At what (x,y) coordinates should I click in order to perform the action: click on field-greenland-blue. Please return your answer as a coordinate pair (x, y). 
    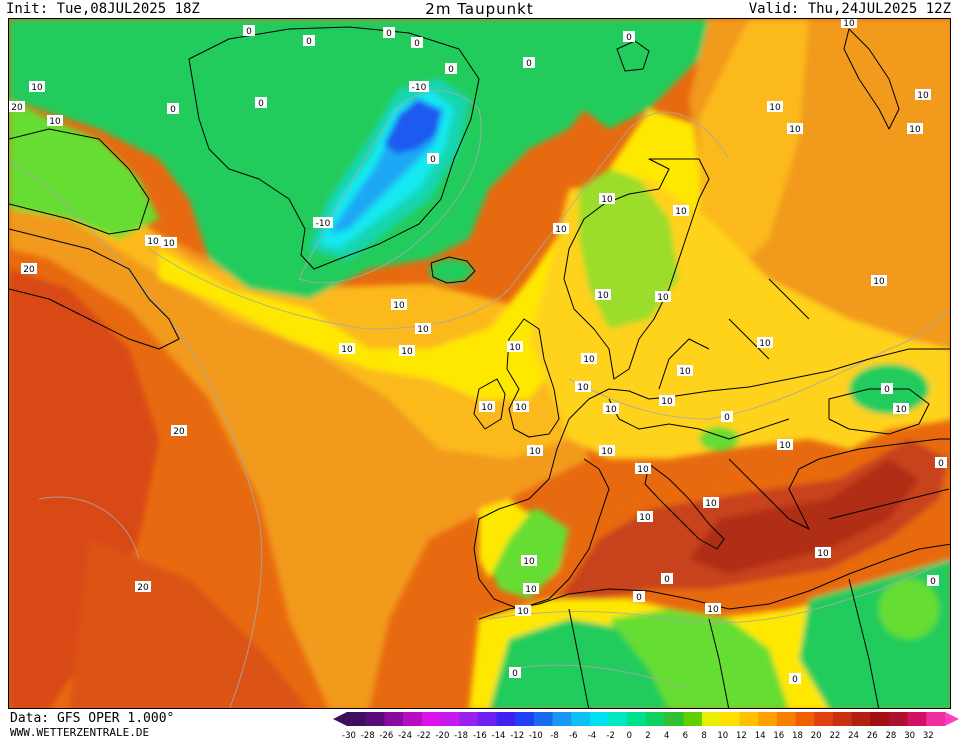
    Looking at the image, I should click on (412, 126).